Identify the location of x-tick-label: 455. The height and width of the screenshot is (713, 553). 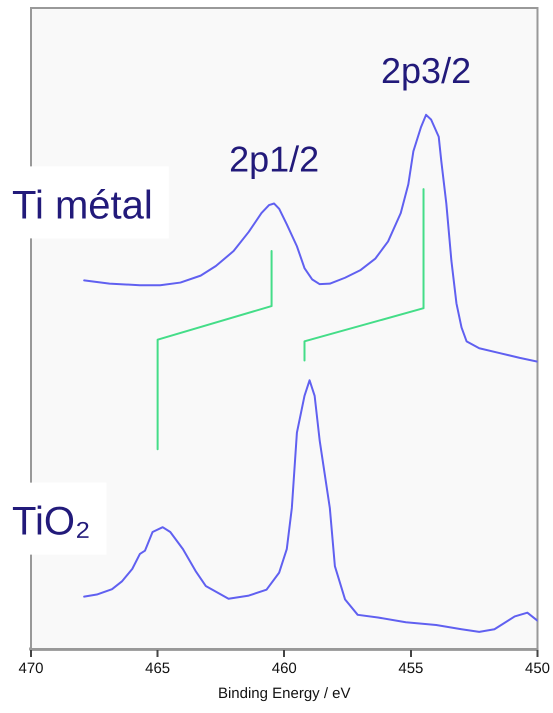
(411, 669).